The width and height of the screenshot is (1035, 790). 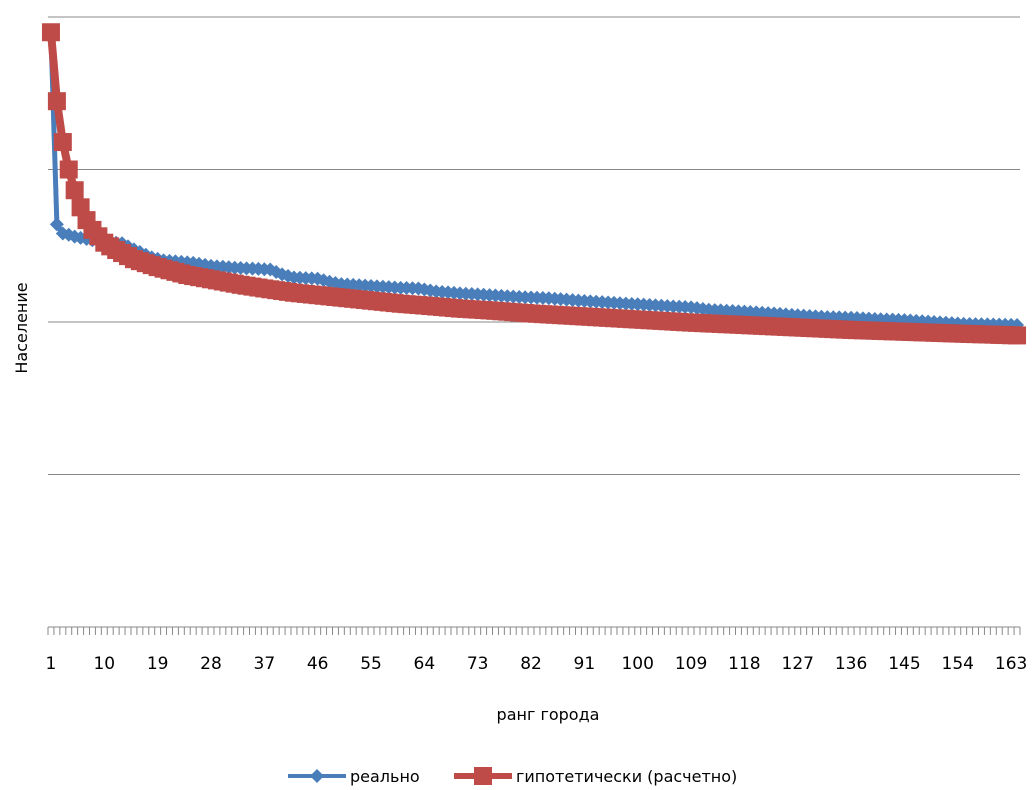 What do you see at coordinates (548, 714) in the screenshot?
I see `x-axis-title: ранг города` at bounding box center [548, 714].